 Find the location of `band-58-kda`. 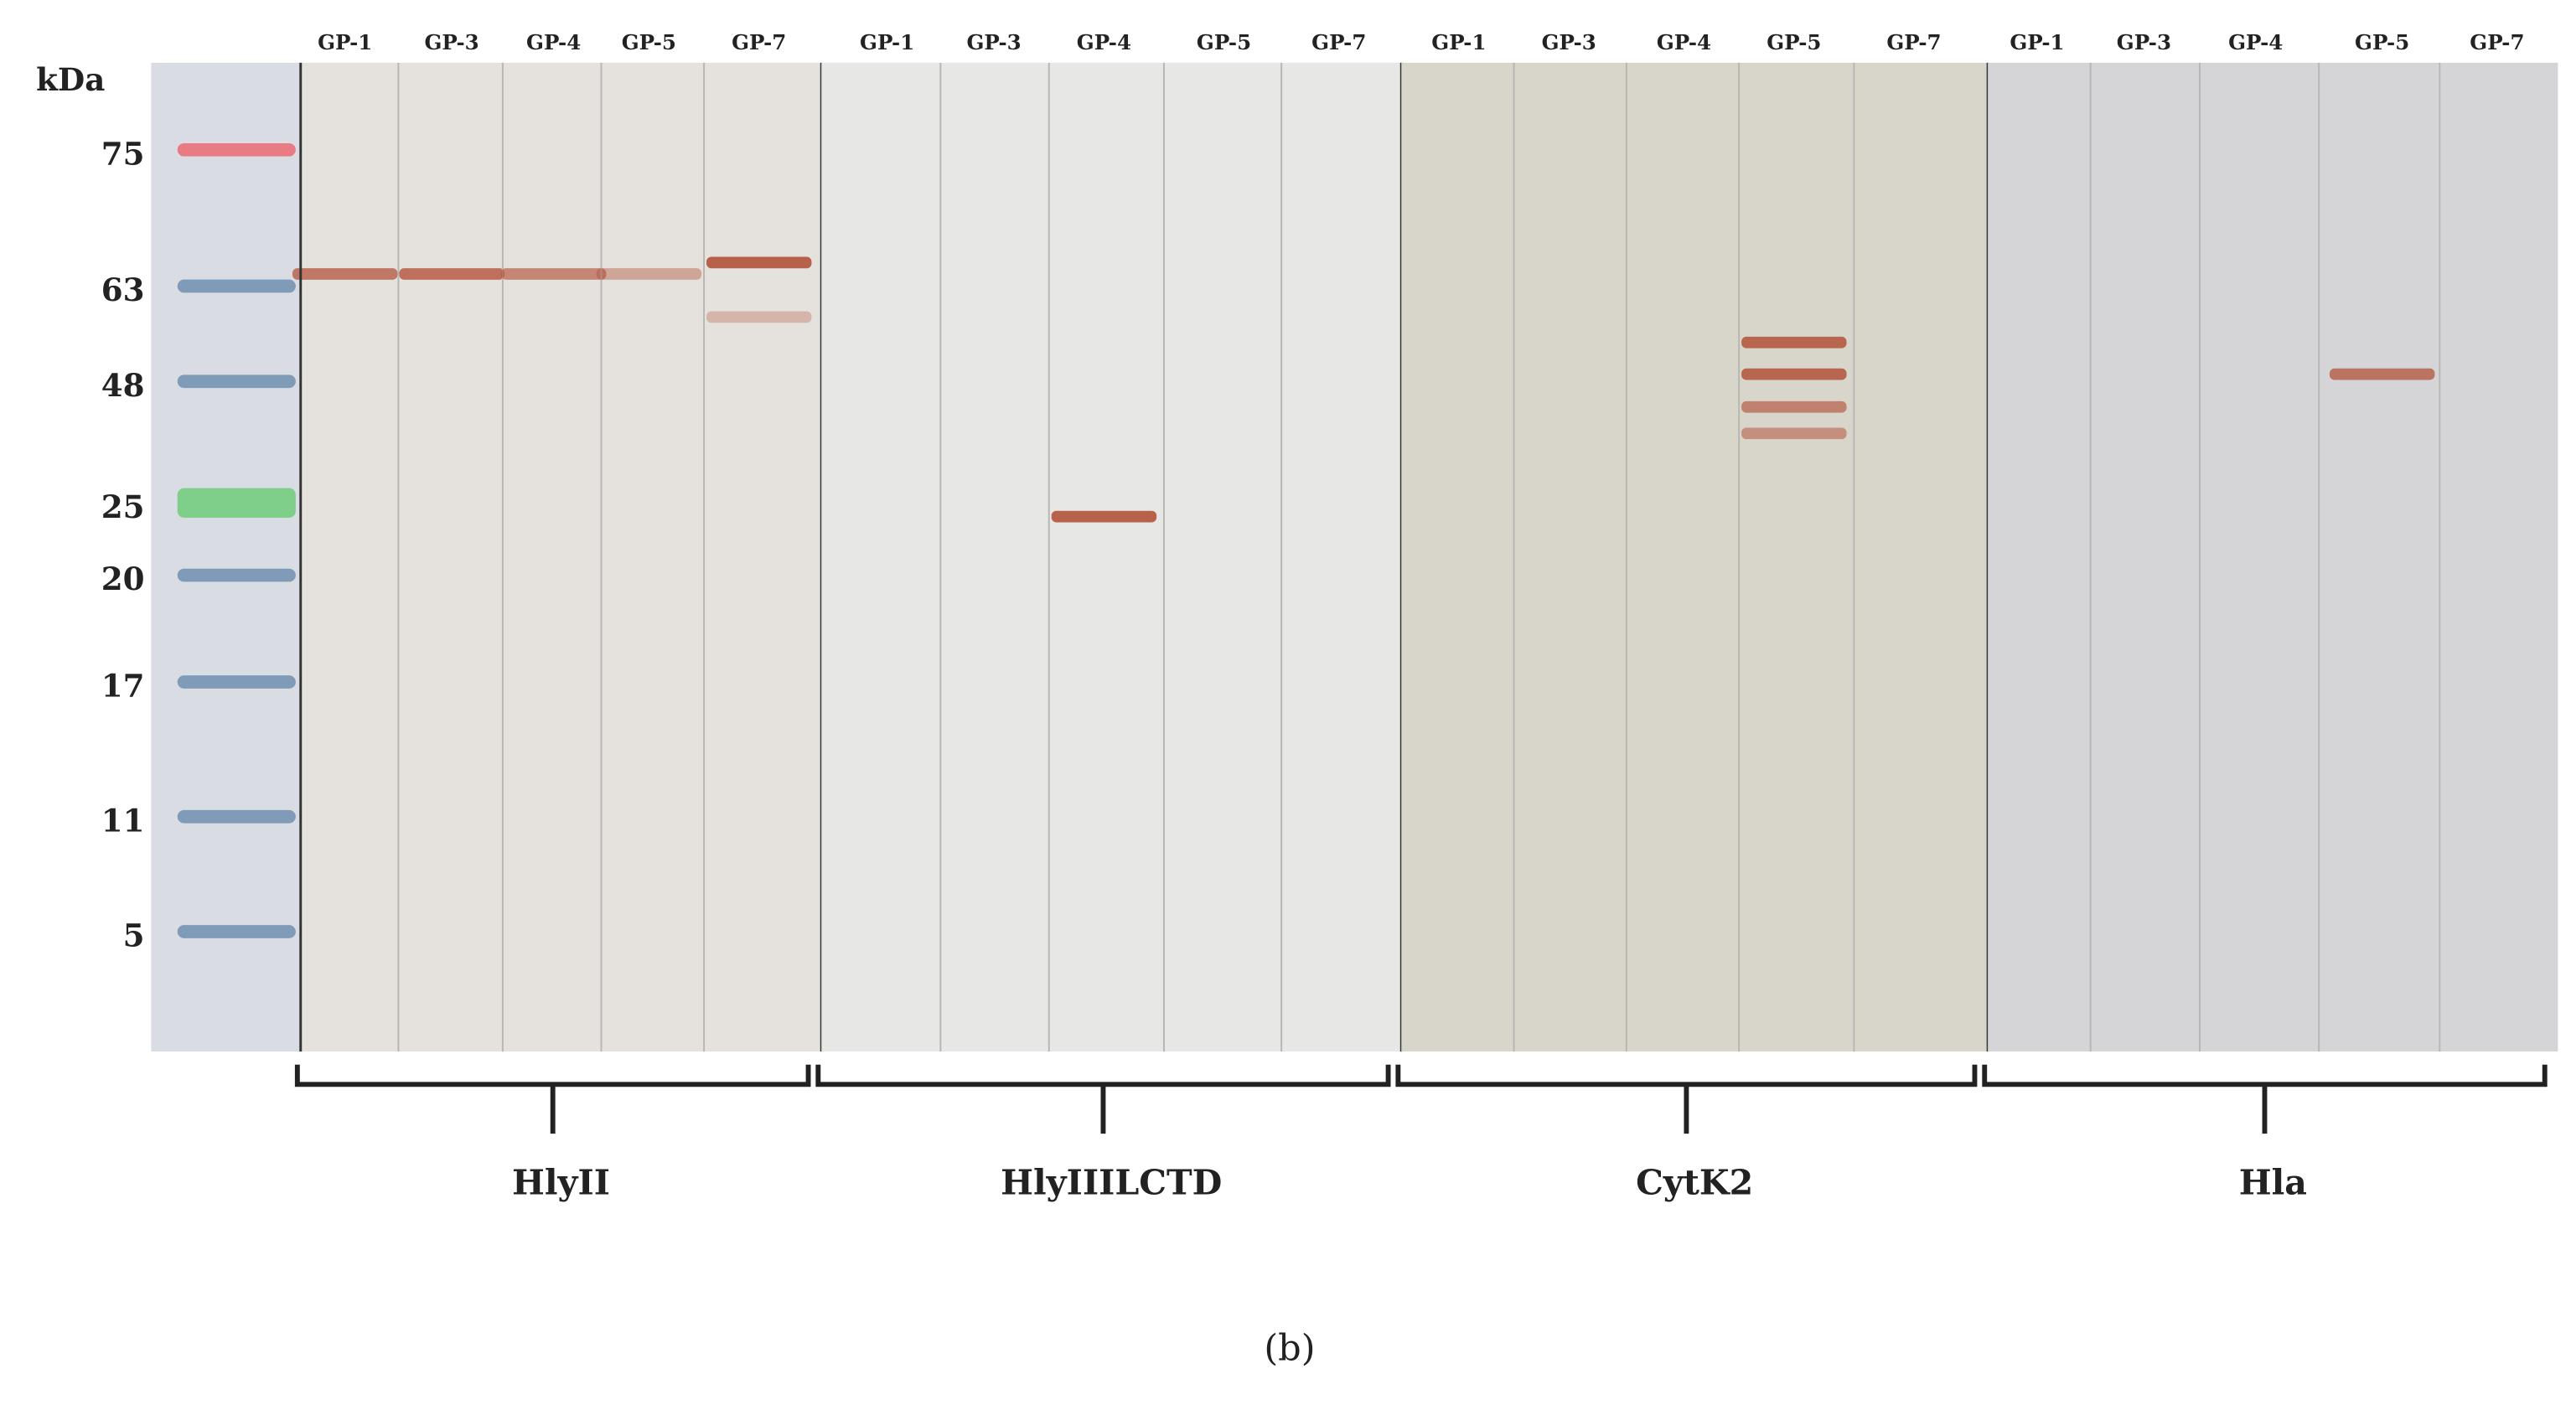

band-58-kda is located at coordinates (759, 317).